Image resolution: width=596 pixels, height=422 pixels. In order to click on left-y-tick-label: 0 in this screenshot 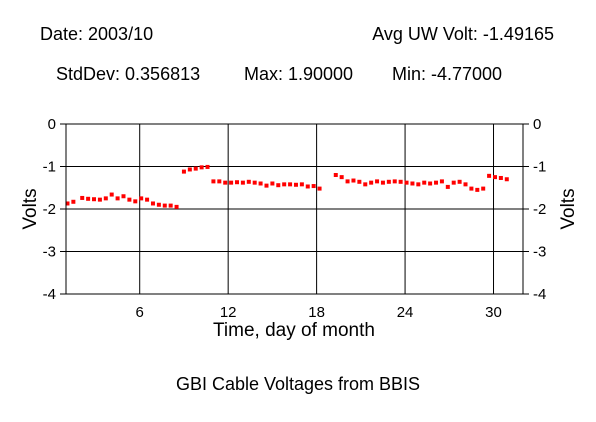, I will do `click(52, 124)`.